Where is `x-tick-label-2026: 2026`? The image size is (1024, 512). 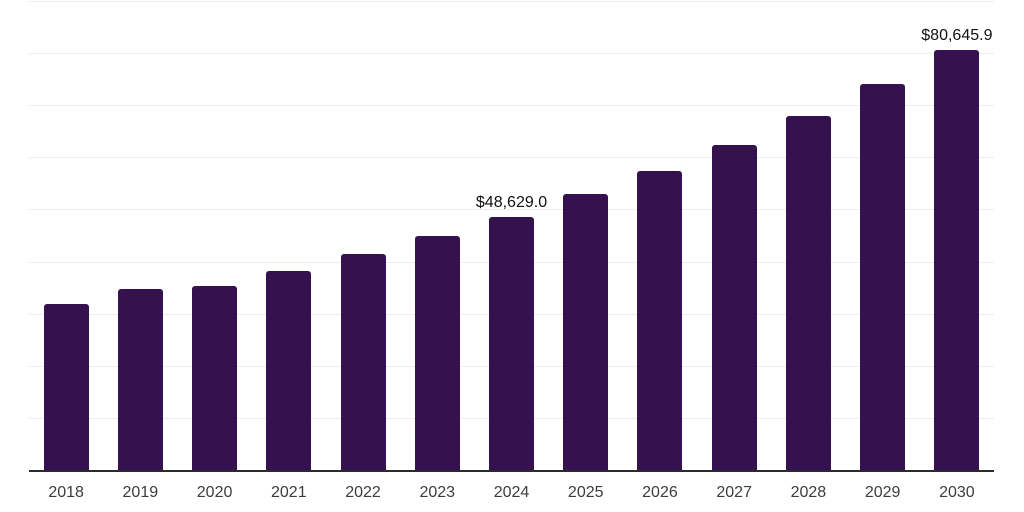
x-tick-label-2026: 2026 is located at coordinates (660, 492).